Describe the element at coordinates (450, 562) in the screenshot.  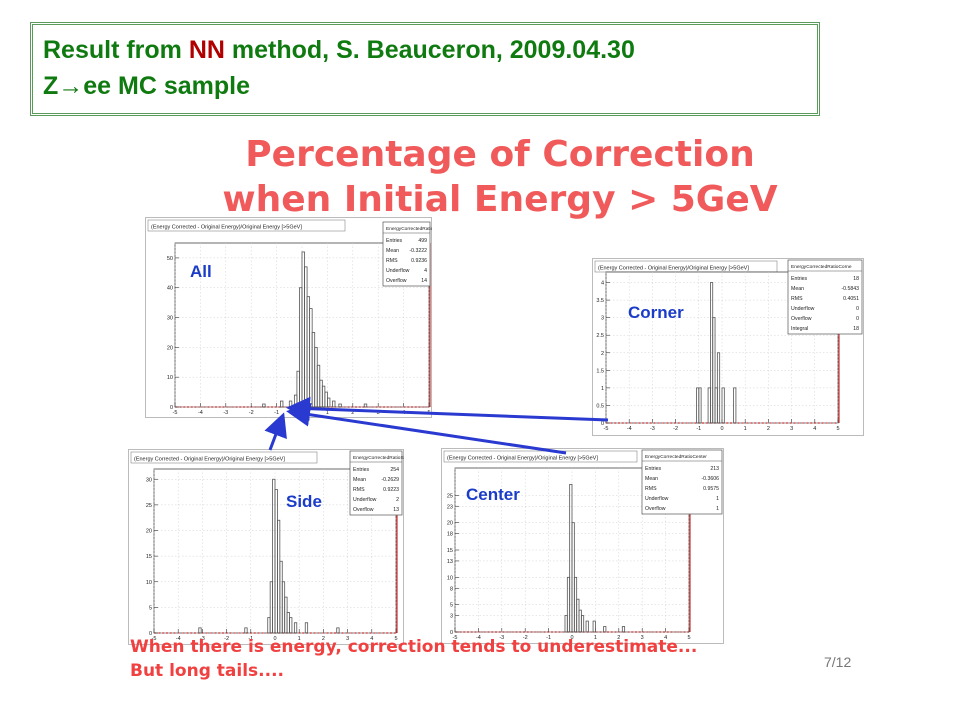
I see `y-tick-label: 13` at that location.